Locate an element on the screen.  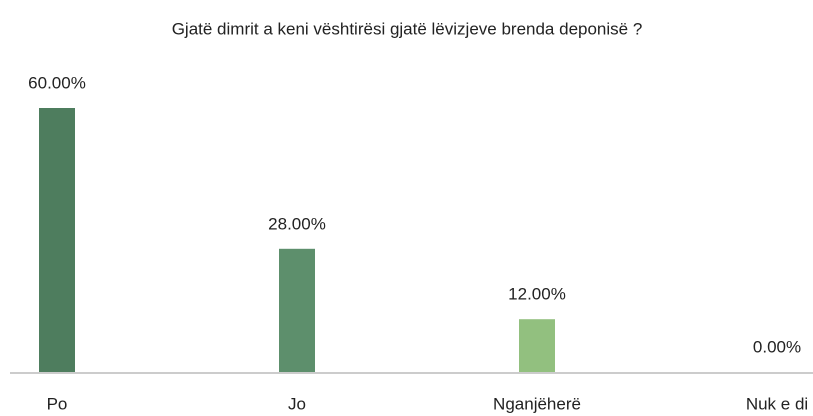
x-tick-label: Po is located at coordinates (57, 403).